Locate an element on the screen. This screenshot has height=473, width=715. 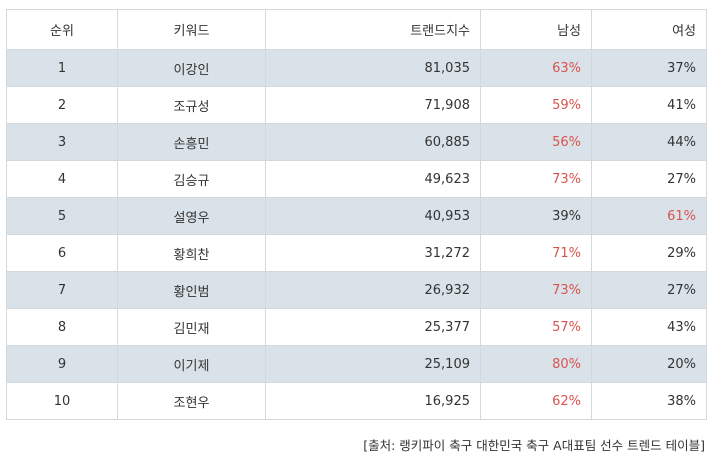
table-row: 10 조현우 16,925 62% 38% is located at coordinates (356, 401).